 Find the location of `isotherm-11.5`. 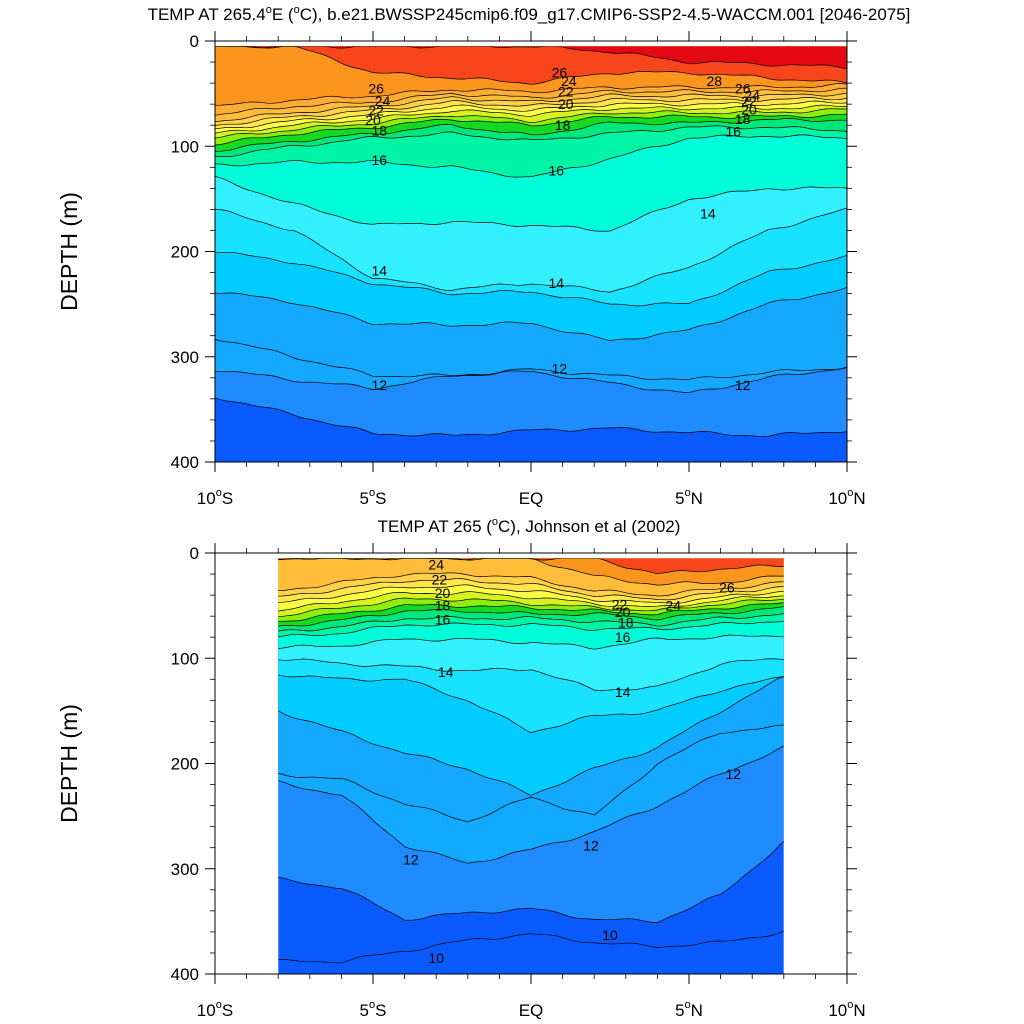

isotherm-11.5 is located at coordinates (531, 359).